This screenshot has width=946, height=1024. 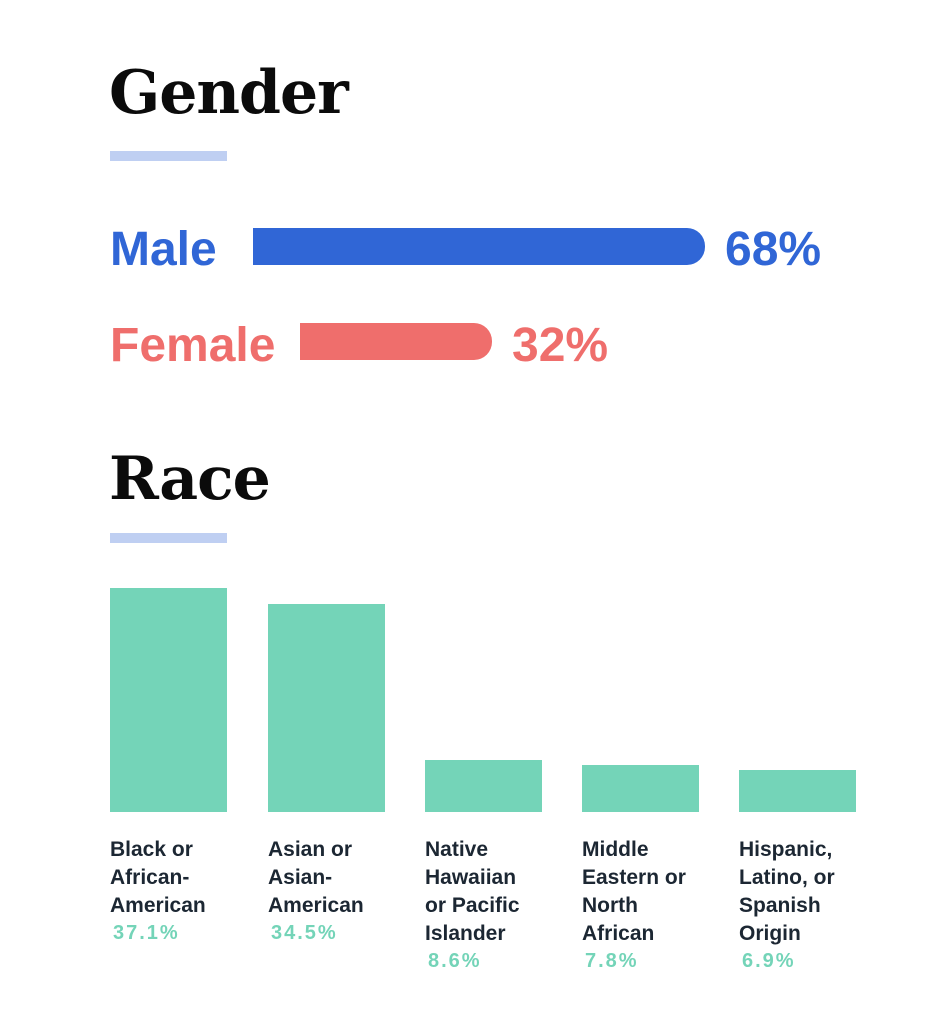 I want to click on race-value-label-0: 37.1%, so click(x=146, y=933).